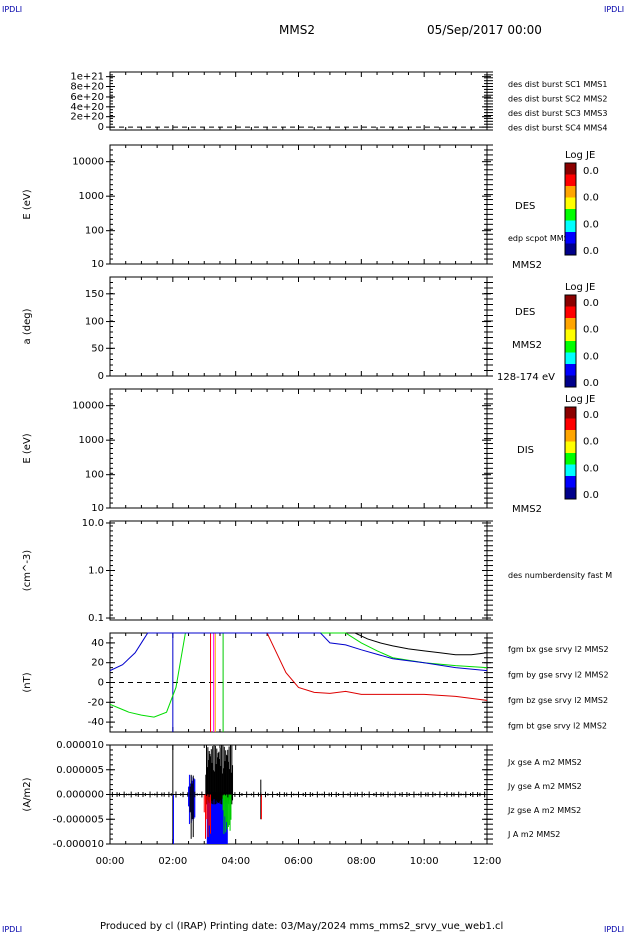 The image size is (630, 934). What do you see at coordinates (12, 929) in the screenshot?
I see `corner-label-bl: IPDLI` at bounding box center [12, 929].